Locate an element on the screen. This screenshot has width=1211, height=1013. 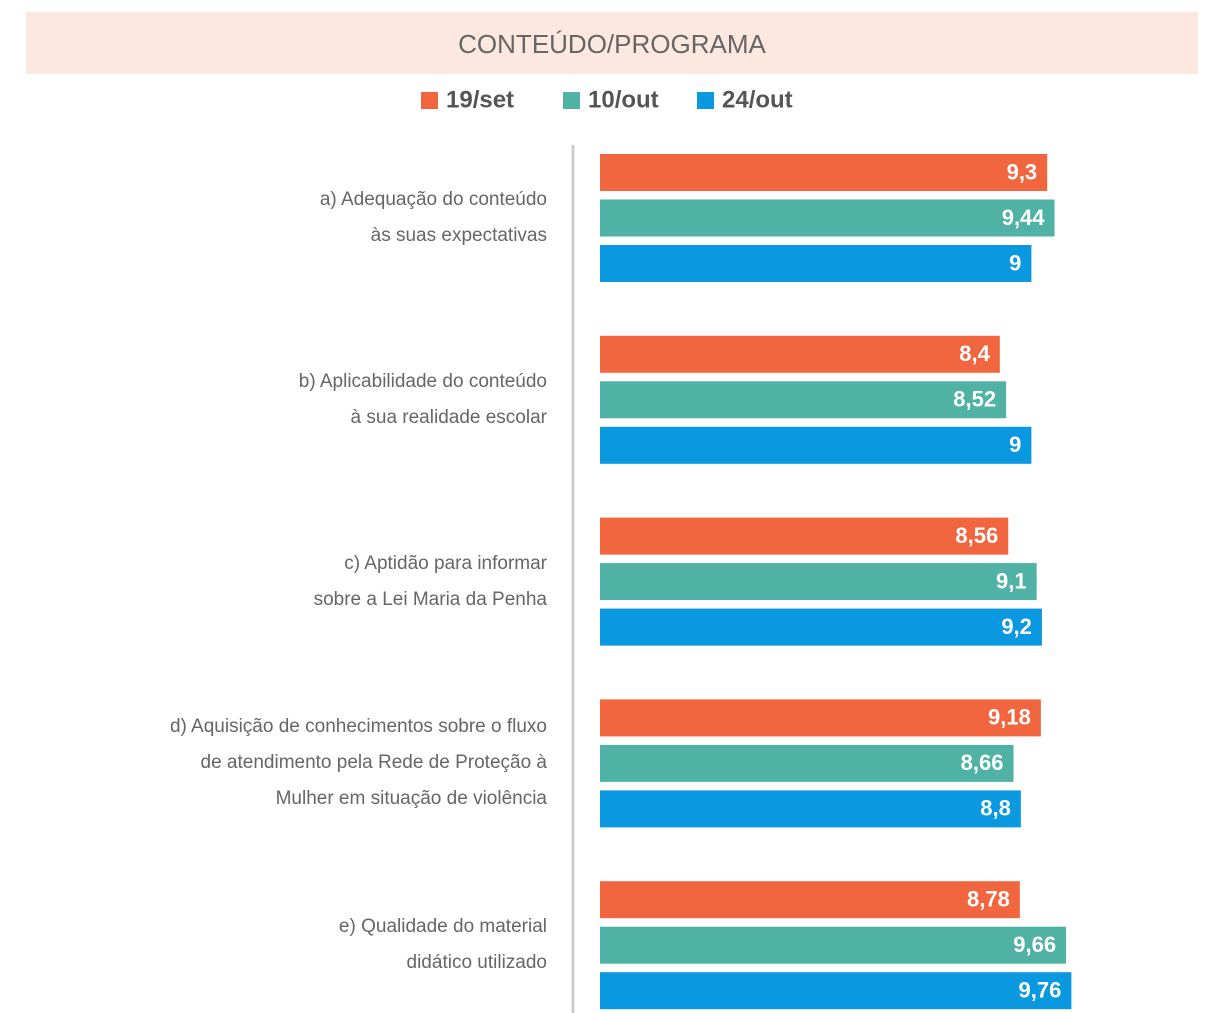
legend-label: 10/out is located at coordinates (623, 99).